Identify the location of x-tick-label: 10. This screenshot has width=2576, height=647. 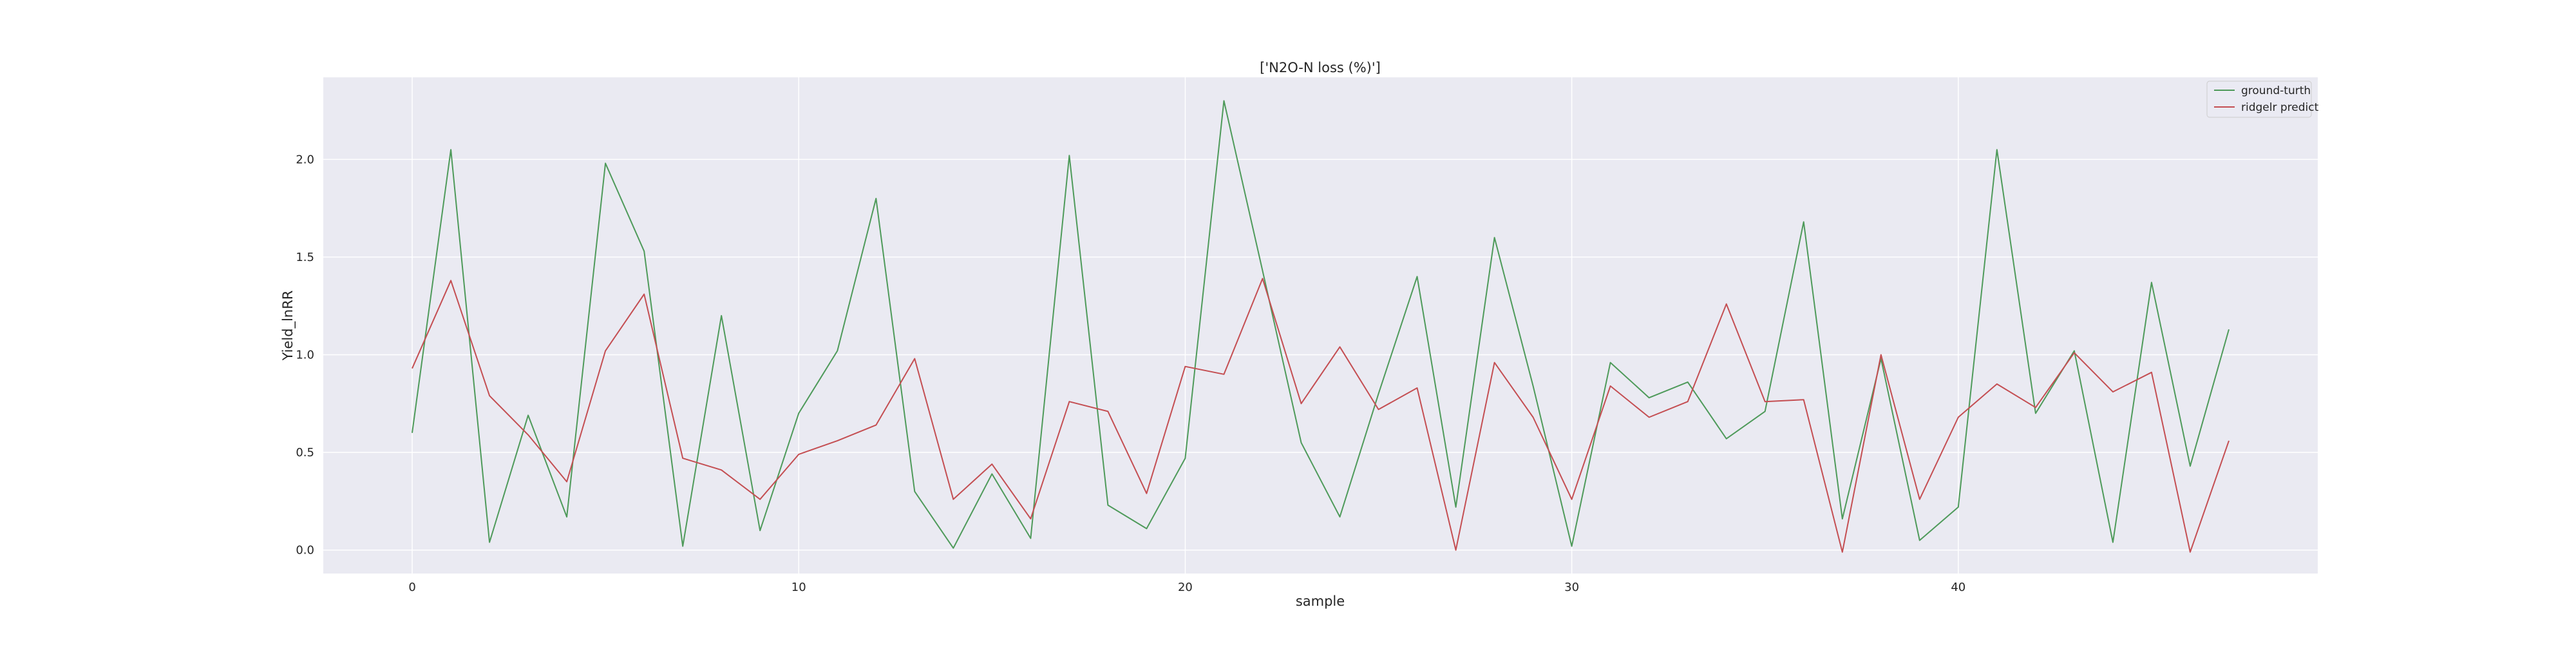
(798, 587).